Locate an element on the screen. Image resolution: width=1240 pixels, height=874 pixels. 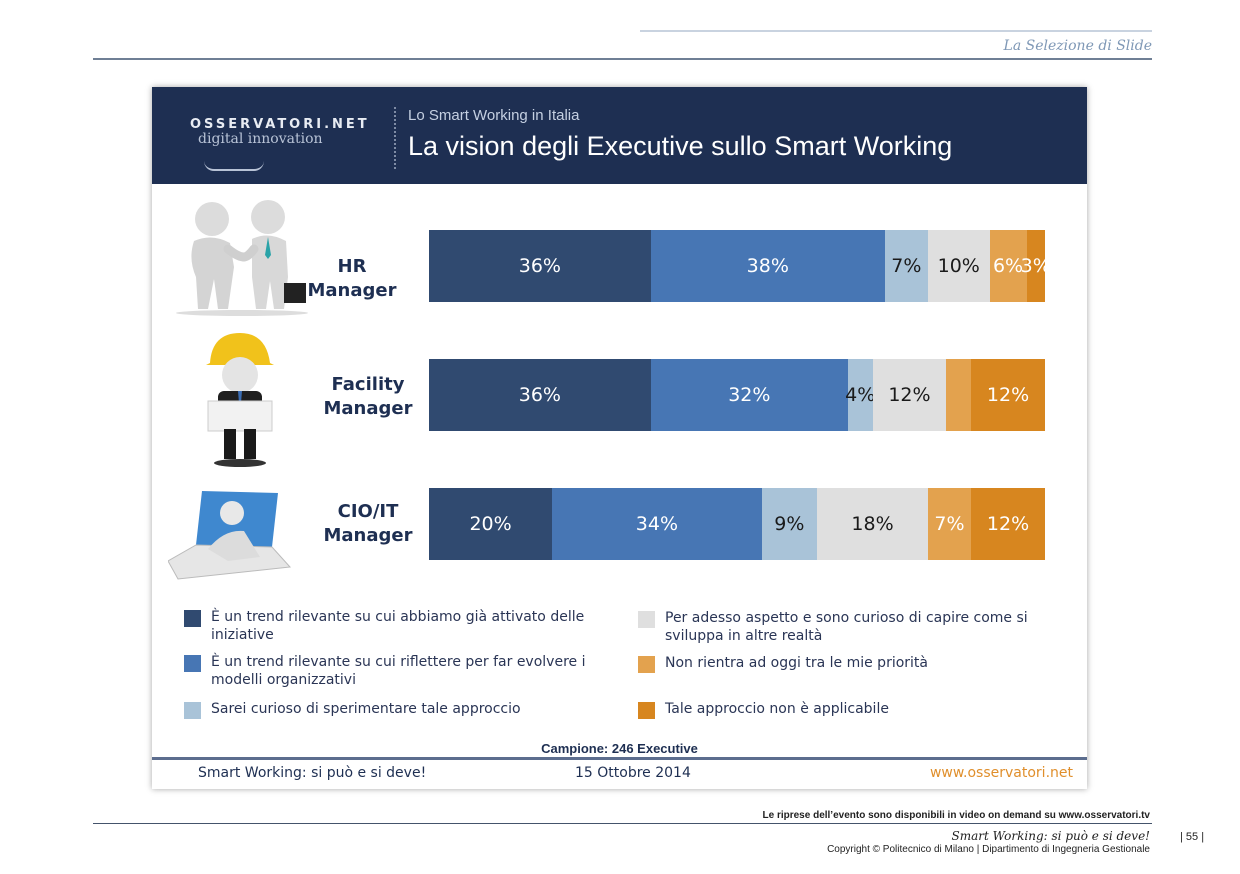
logo-tagline: digital innovation is located at coordinates (260, 139).